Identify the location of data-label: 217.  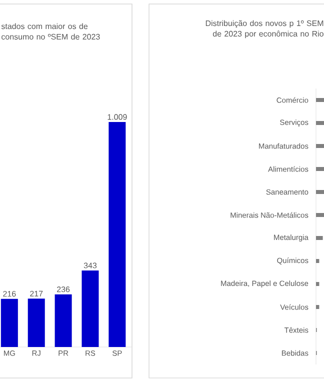
(36, 293).